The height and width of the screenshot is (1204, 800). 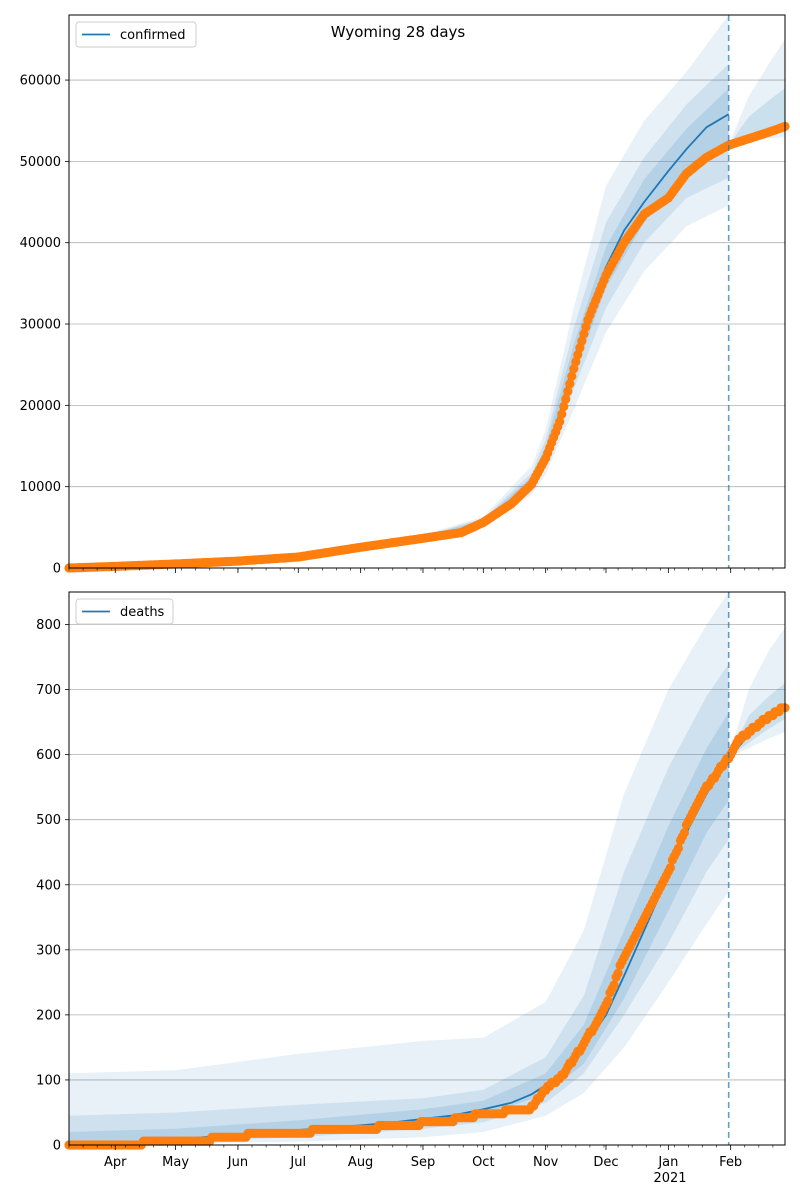 What do you see at coordinates (546, 1162) in the screenshot?
I see `x-tick-label: Nov` at bounding box center [546, 1162].